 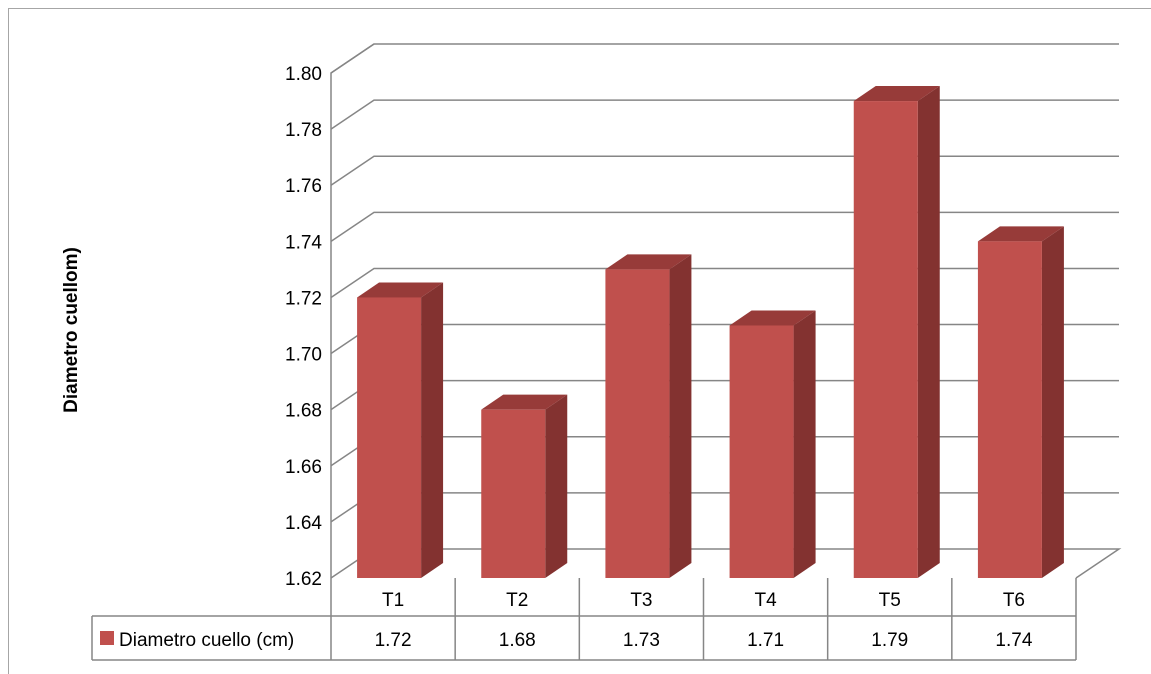 What do you see at coordinates (1013, 640) in the screenshot?
I see `table-value: 1.74` at bounding box center [1013, 640].